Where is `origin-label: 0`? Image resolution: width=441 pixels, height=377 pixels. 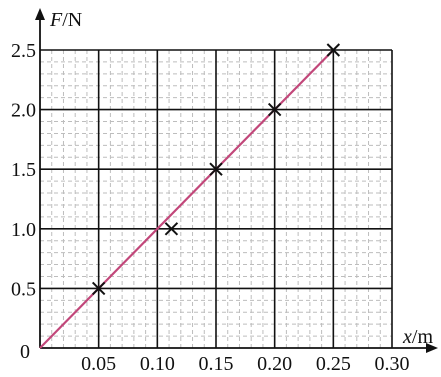 origin-label: 0 is located at coordinates (25, 352).